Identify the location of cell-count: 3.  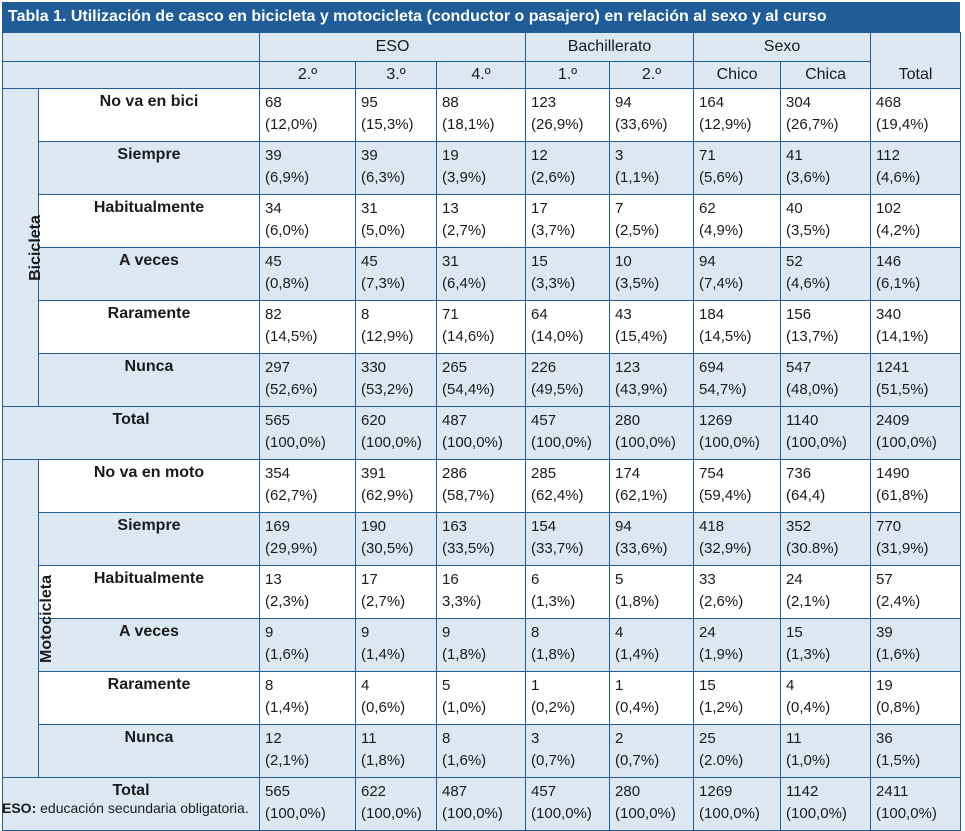
(535, 738).